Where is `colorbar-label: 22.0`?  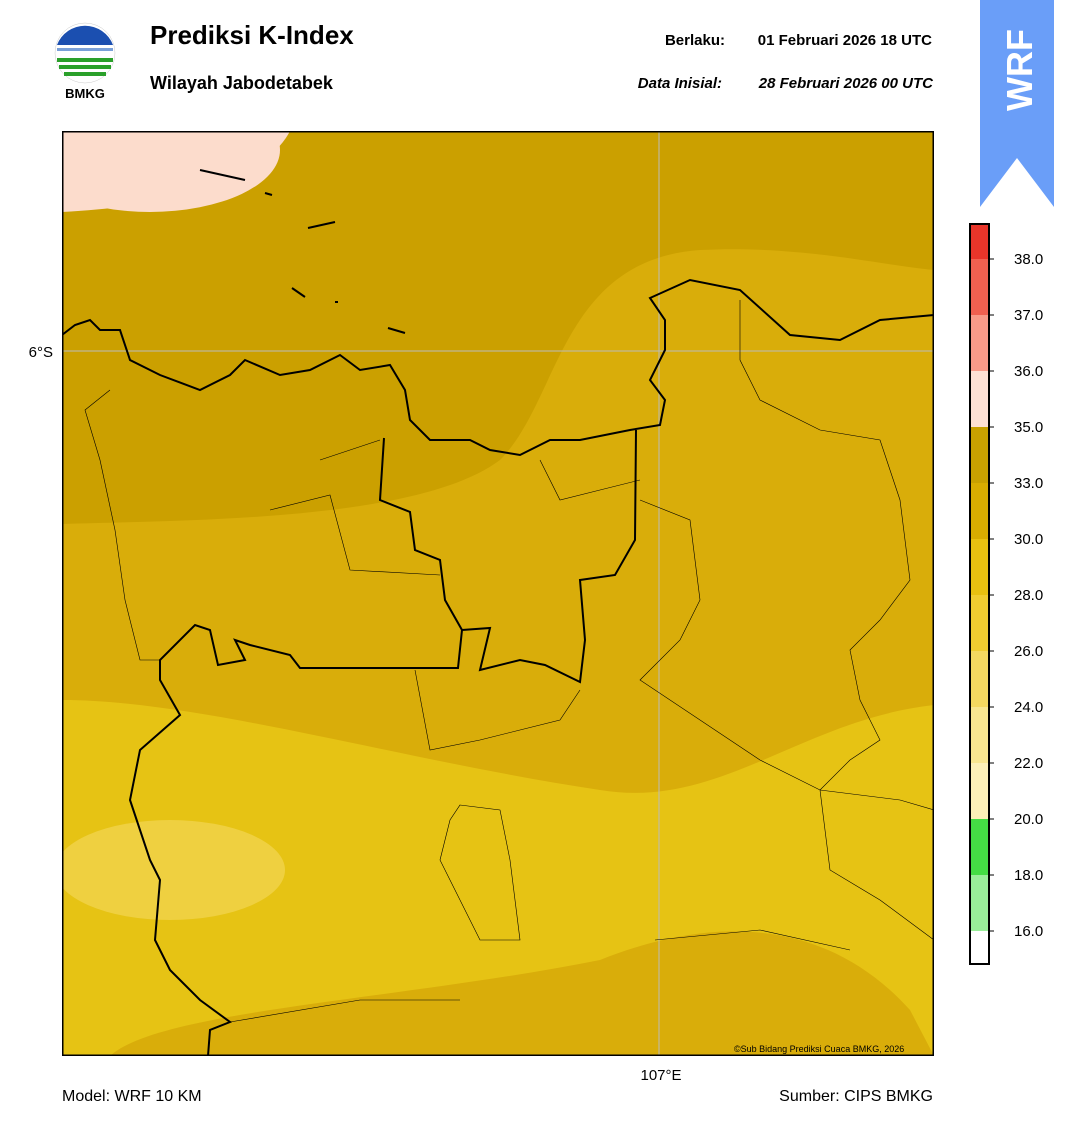 colorbar-label: 22.0 is located at coordinates (1028, 763).